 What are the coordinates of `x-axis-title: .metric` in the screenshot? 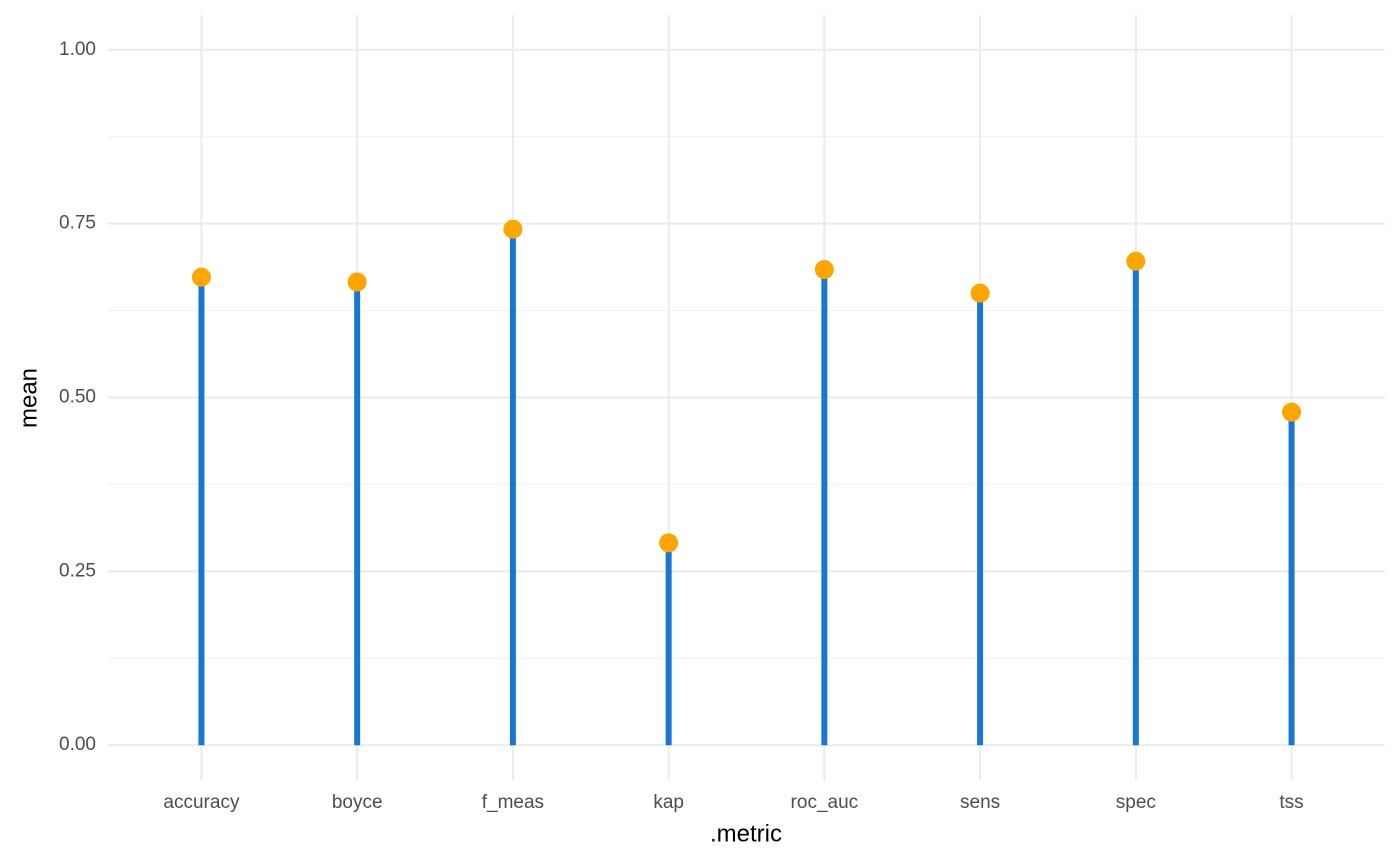 It's located at (746, 833).